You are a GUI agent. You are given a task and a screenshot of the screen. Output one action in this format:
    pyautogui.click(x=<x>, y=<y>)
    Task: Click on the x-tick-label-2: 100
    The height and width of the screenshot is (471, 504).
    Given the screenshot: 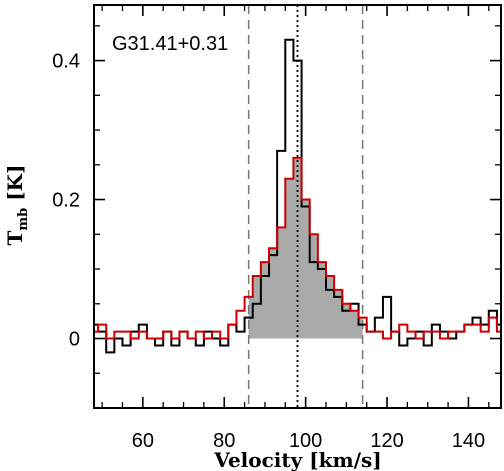 What is the action you would take?
    pyautogui.click(x=305, y=441)
    